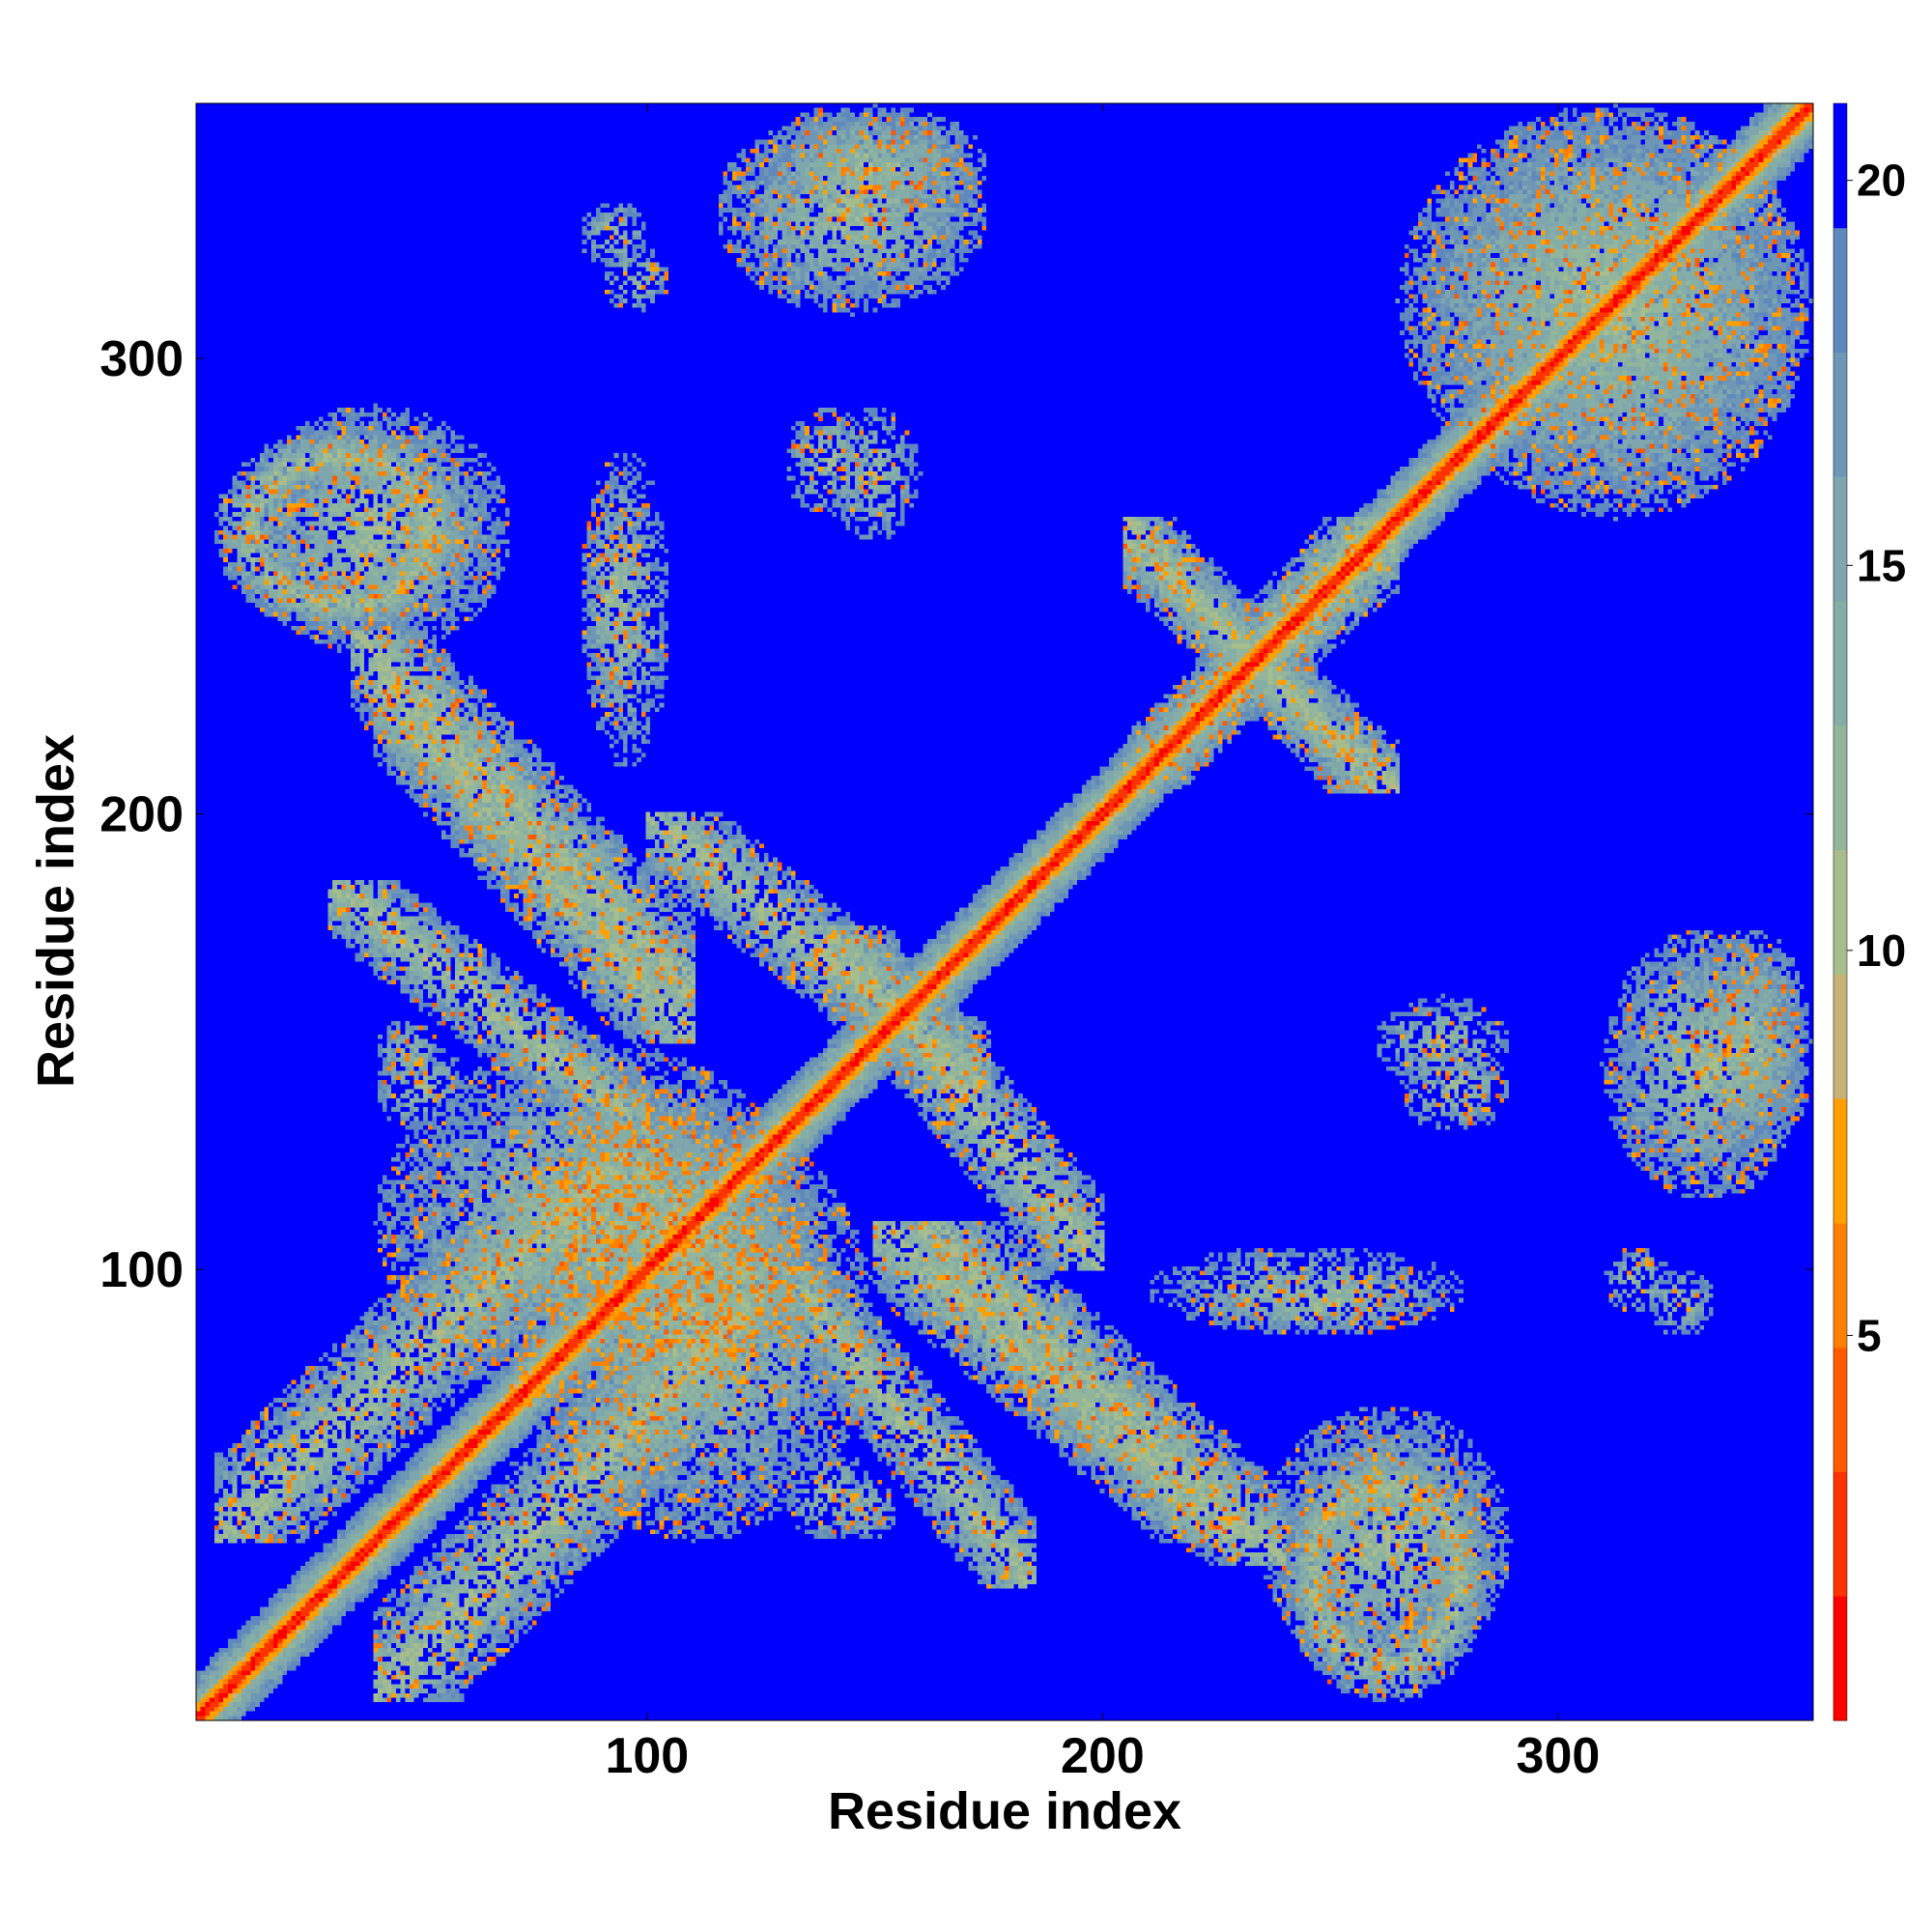  What do you see at coordinates (1869, 1335) in the screenshot?
I see `colorbar-tick-label: 5` at bounding box center [1869, 1335].